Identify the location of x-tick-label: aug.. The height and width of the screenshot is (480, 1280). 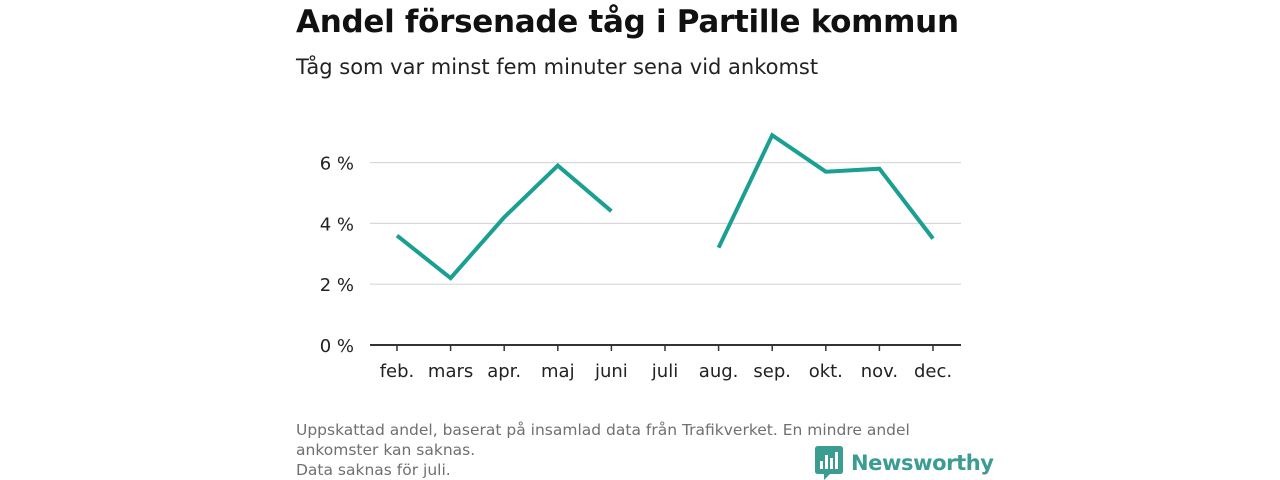
(719, 371).